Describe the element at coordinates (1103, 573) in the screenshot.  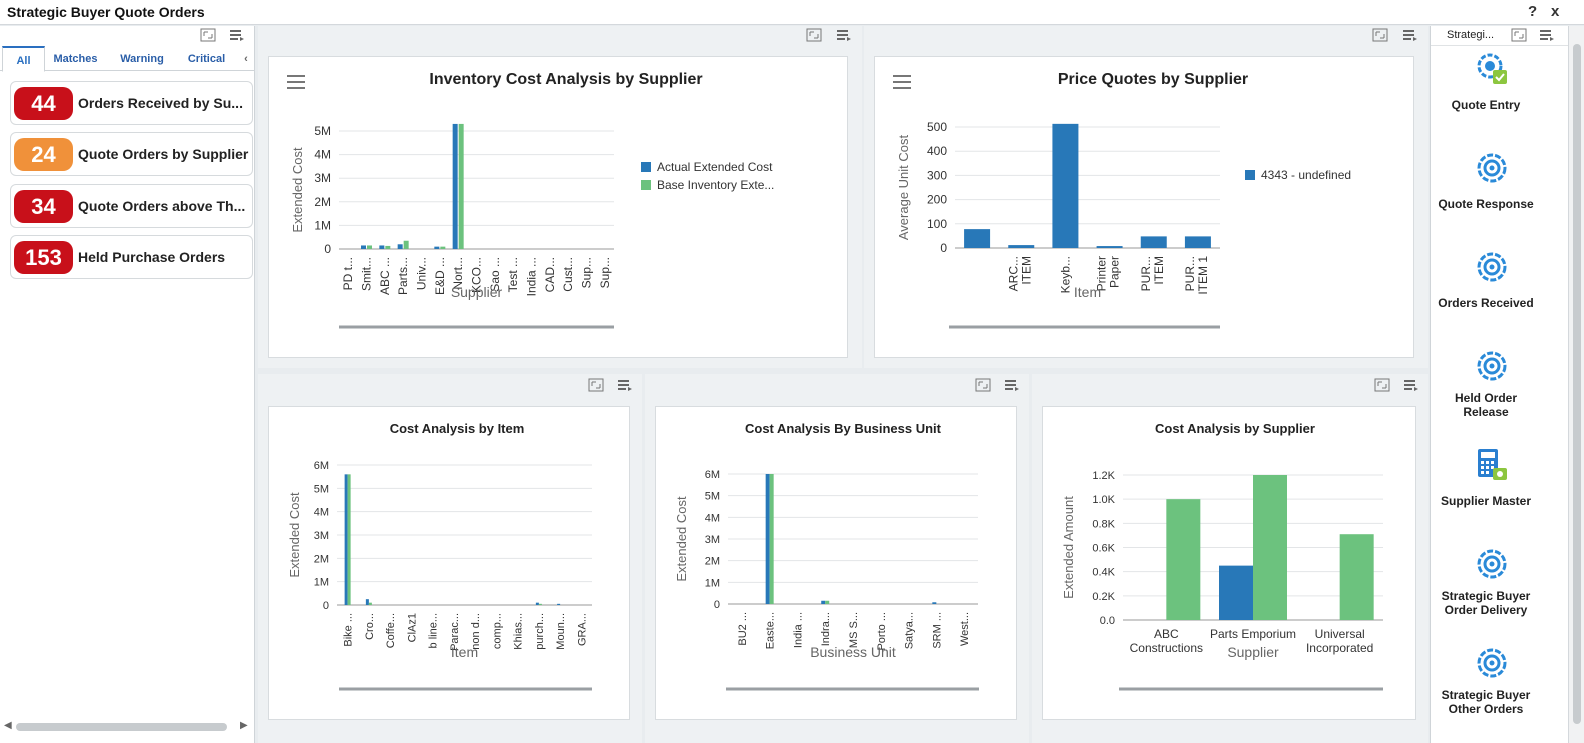
I see `y-tick-label: 0.4K` at that location.